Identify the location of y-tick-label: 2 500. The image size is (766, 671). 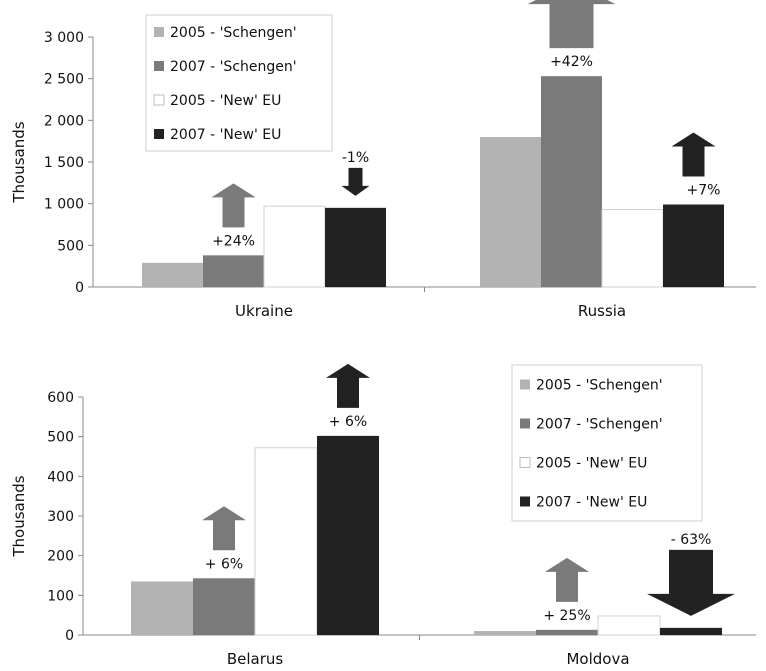
(64, 80).